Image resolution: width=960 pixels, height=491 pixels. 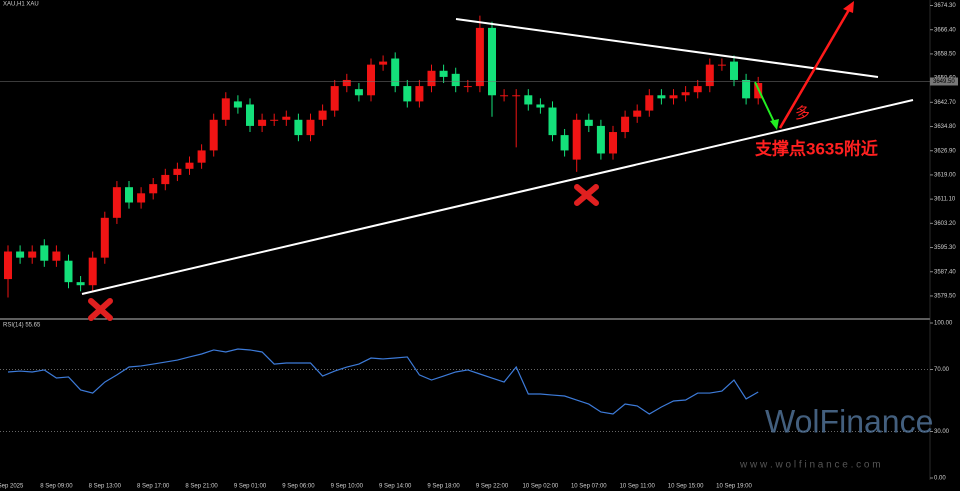 I want to click on y-tick-label: 30.00, so click(x=942, y=432).